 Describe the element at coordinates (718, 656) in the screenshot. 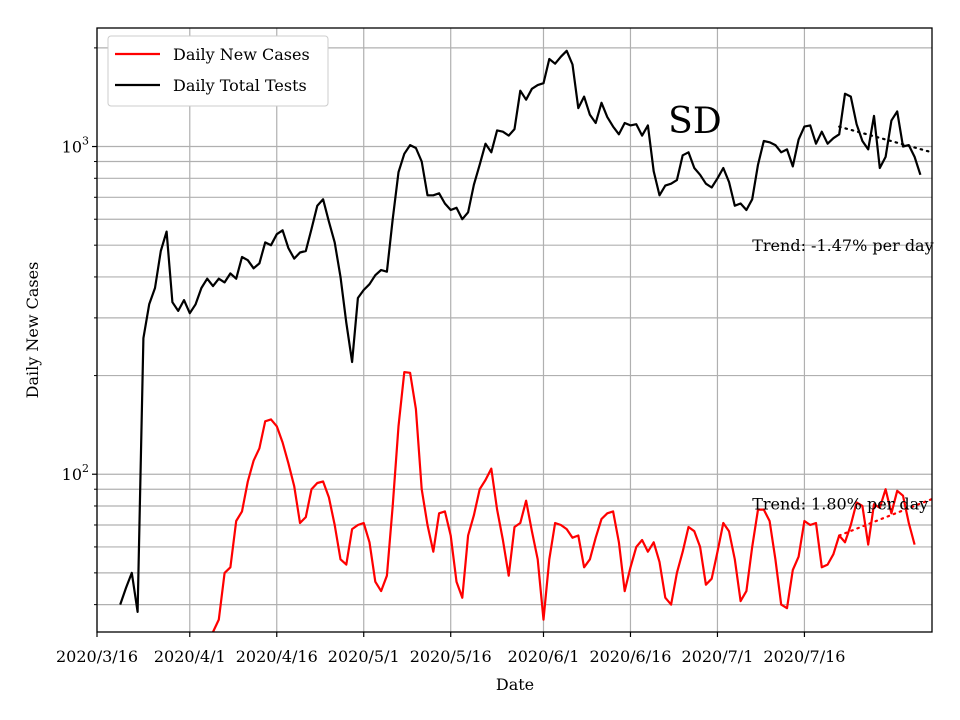

I see `x-tick-label: 2020/7/1` at that location.